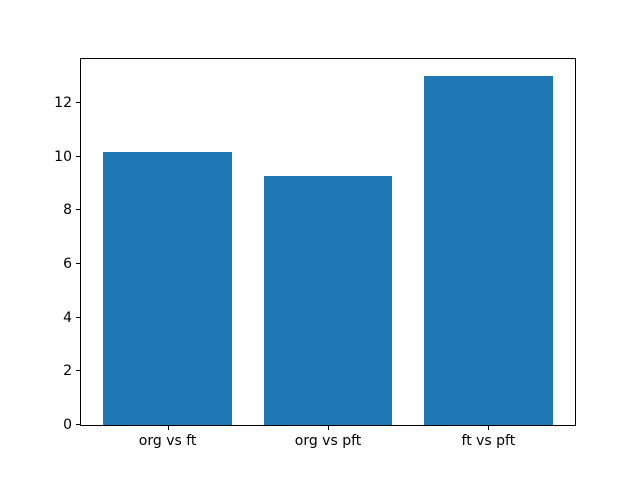  What do you see at coordinates (328, 300) in the screenshot?
I see `bar-org-vs-pft` at bounding box center [328, 300].